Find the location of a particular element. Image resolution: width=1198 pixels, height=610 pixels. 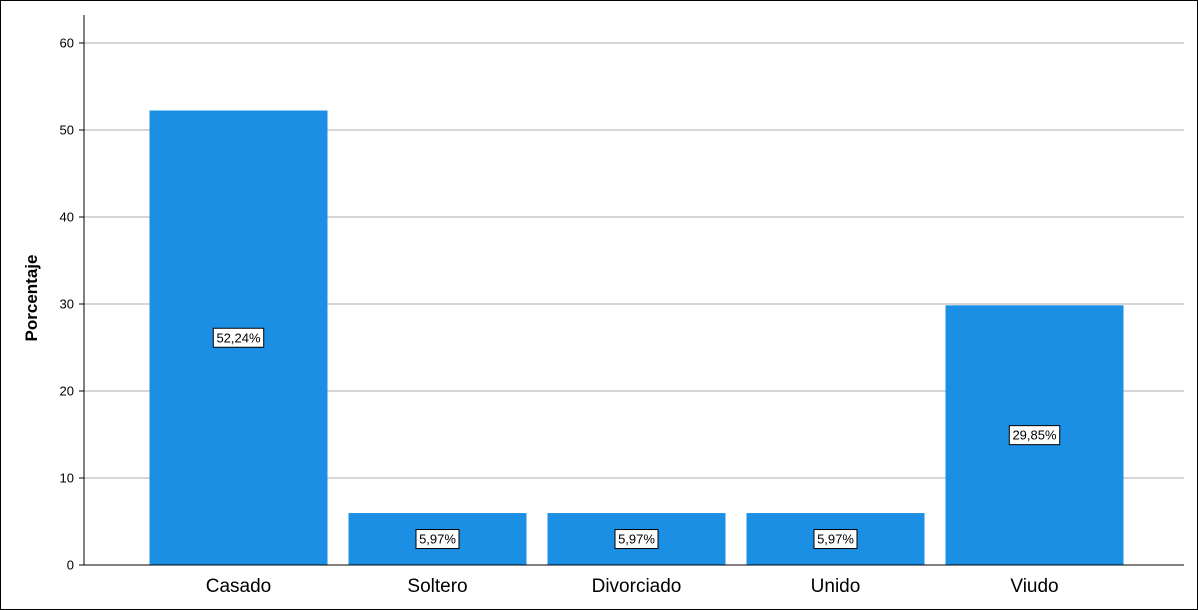

x-category-labels: Casado Soltero Divorciado Unido Viudo is located at coordinates (632, 586).